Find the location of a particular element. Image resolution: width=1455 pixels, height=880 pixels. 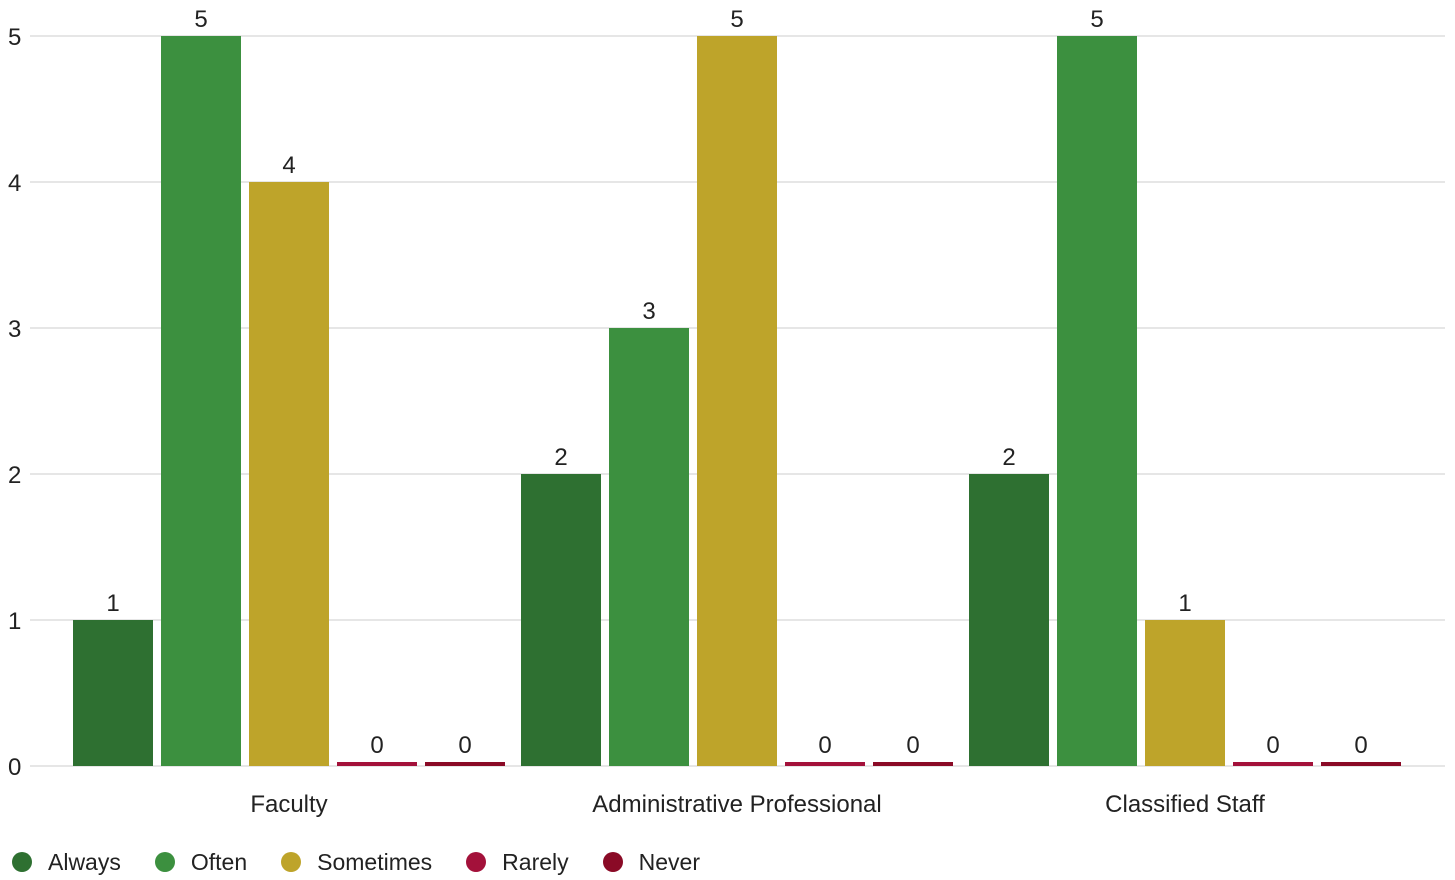

legend: Always Often Sometimes Rarely Never is located at coordinates (373, 862).